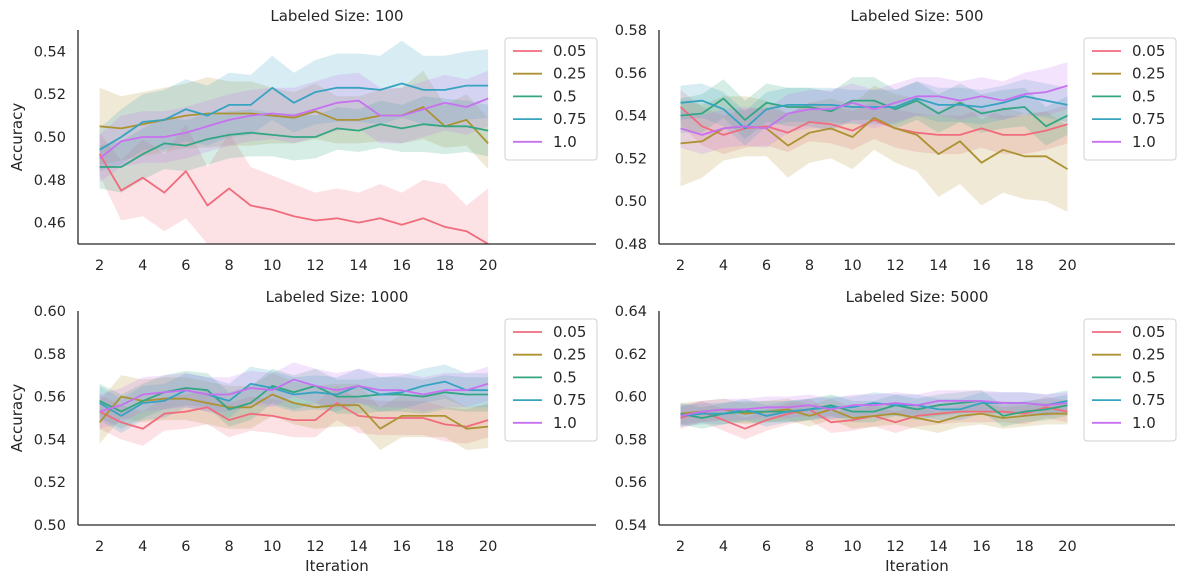 Image resolution: width=1184 pixels, height=584 pixels. I want to click on y-tick-label: 0.58, so click(631, 440).